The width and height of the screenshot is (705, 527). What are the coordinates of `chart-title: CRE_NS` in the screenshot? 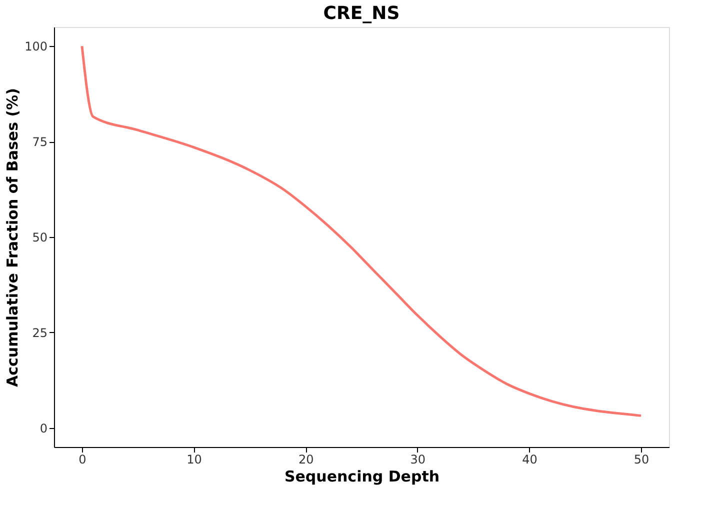 It's located at (361, 13).